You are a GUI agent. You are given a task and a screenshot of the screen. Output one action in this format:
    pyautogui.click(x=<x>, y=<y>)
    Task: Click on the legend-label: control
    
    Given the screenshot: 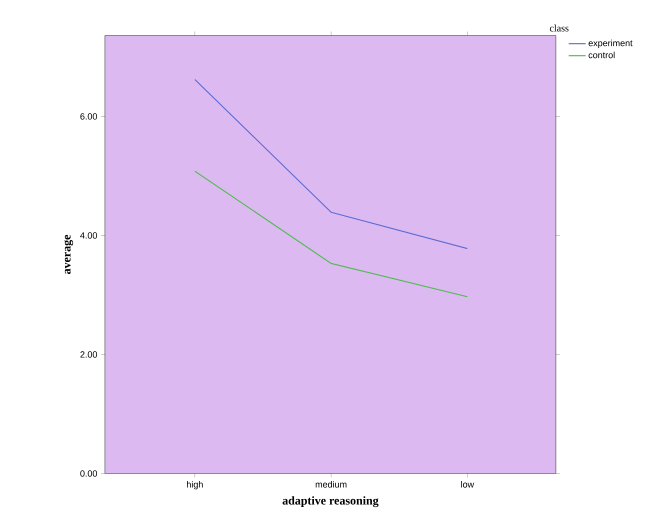 What is the action you would take?
    pyautogui.click(x=601, y=55)
    